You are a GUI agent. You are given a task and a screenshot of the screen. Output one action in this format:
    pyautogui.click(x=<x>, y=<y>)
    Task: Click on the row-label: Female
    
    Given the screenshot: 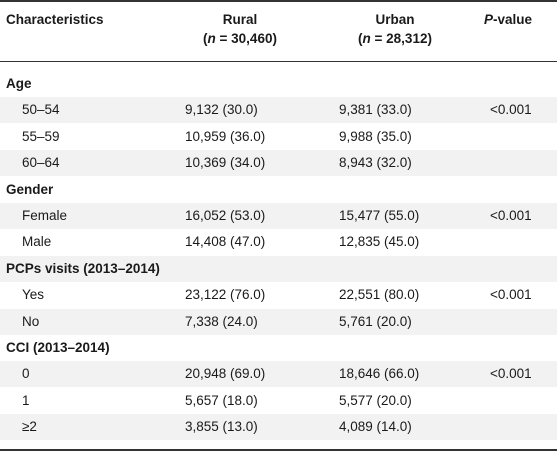 What is the action you would take?
    pyautogui.click(x=45, y=215)
    